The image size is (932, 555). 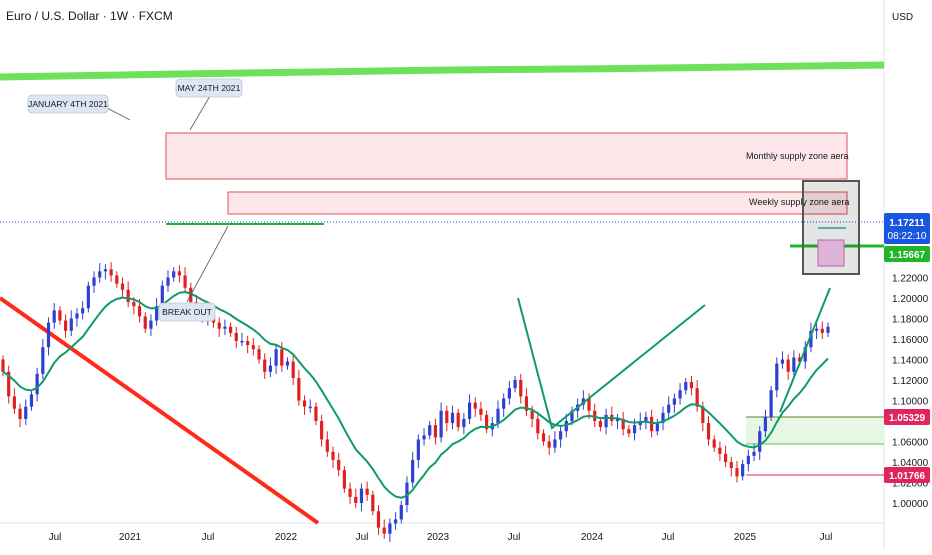 I want to click on demand-top-price-value: 1.05329, so click(x=907, y=418).